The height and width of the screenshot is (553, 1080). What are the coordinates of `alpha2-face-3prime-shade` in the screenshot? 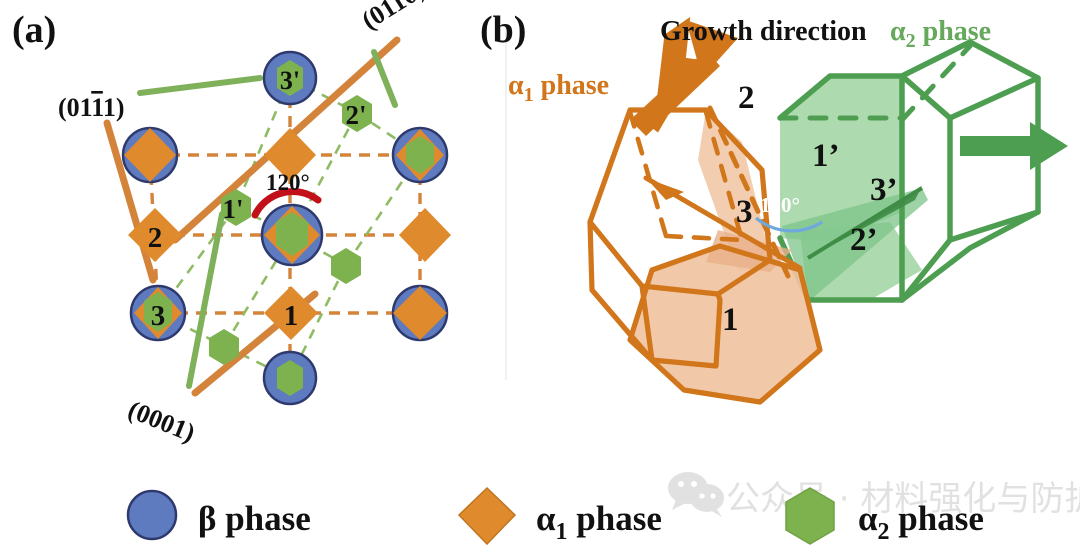 It's located at (855, 245).